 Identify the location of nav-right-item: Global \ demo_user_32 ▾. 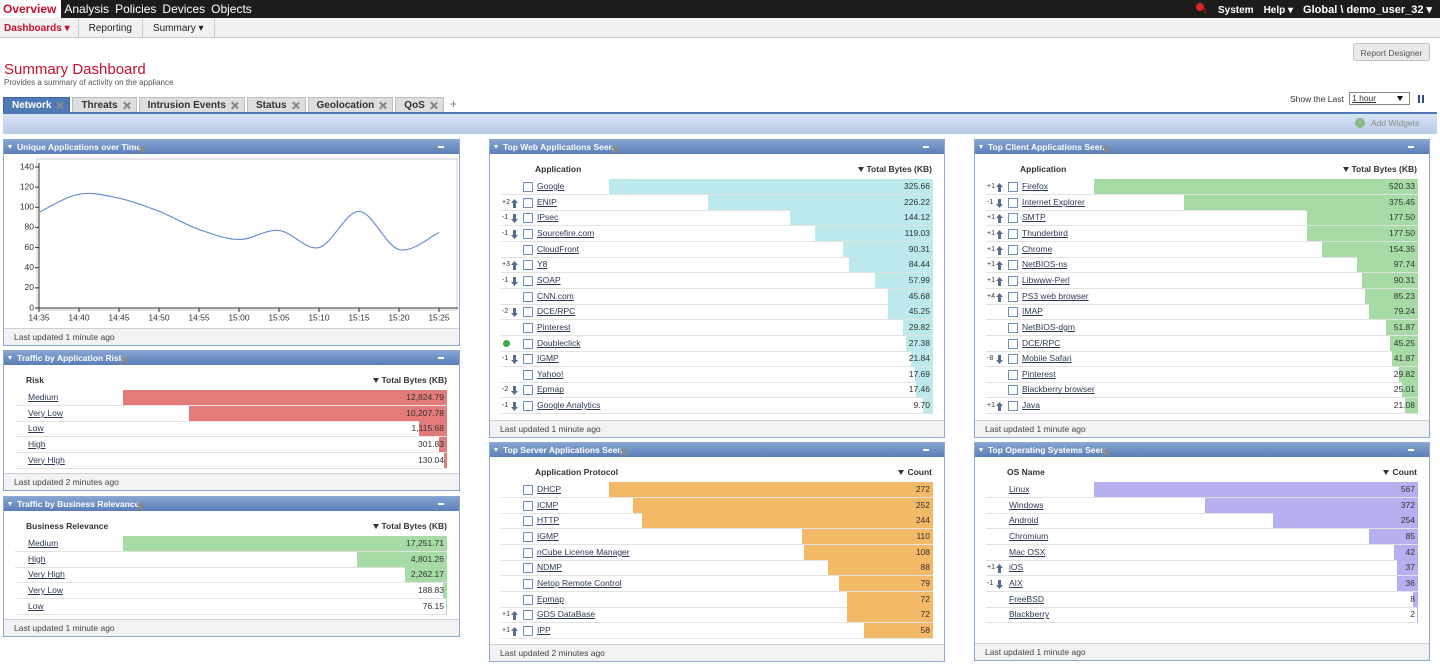
(1368, 10).